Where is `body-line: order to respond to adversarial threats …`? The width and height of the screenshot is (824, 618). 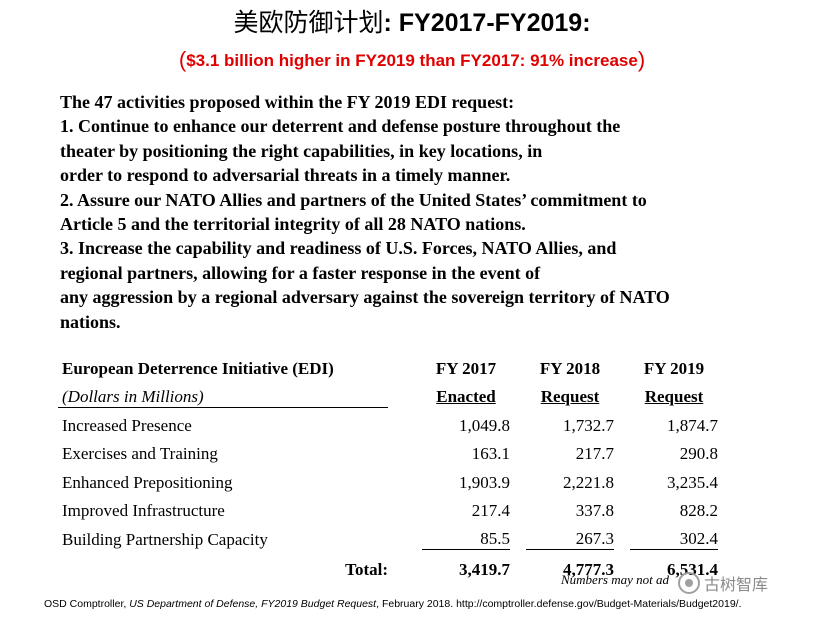 body-line: order to respond to adversarial threats … is located at coordinates (285, 175).